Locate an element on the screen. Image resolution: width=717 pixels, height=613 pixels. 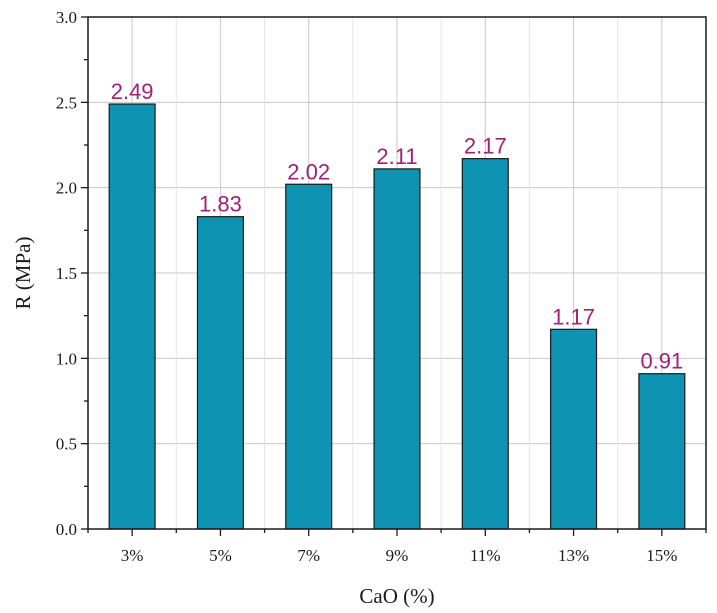
data-label: 1.83 is located at coordinates (220, 204).